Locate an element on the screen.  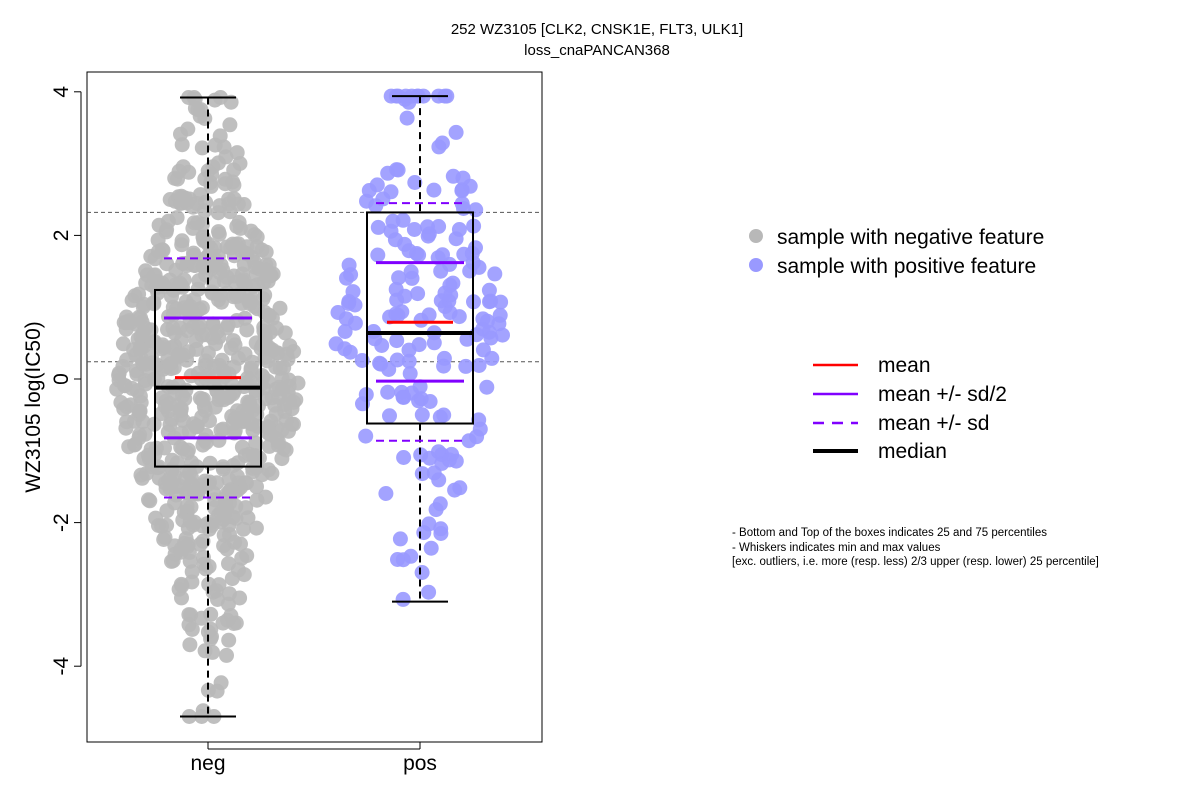
legend-point-positive-marker is located at coordinates (756, 265).